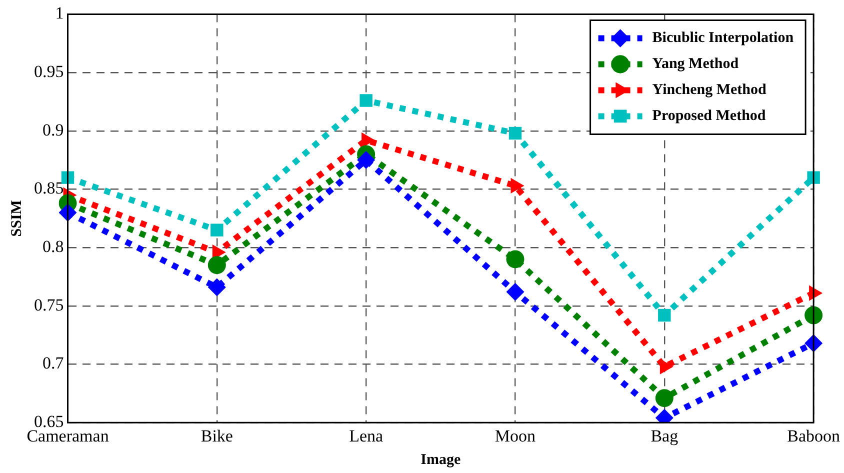  What do you see at coordinates (709, 116) in the screenshot?
I see `legend-label: Proposed Method` at bounding box center [709, 116].